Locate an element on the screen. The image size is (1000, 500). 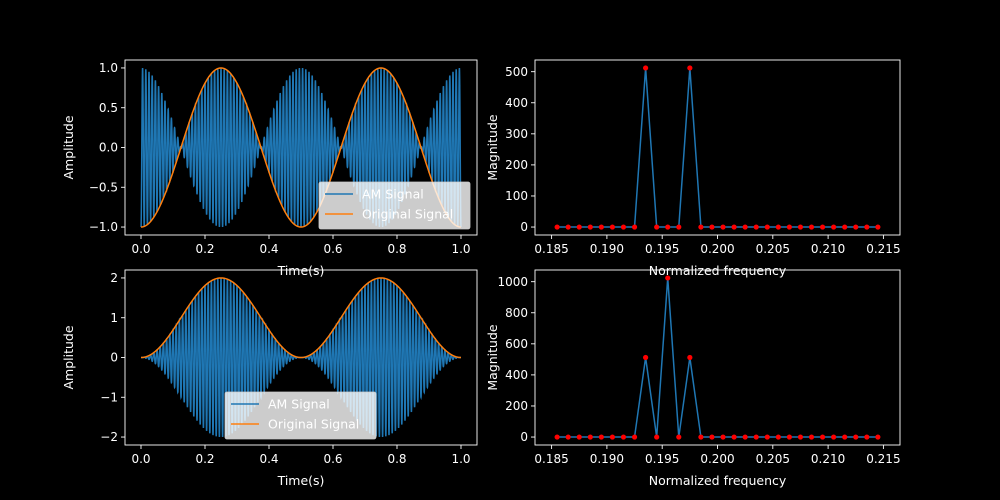
y-tick-label: 0.0 is located at coordinates (108, 148).